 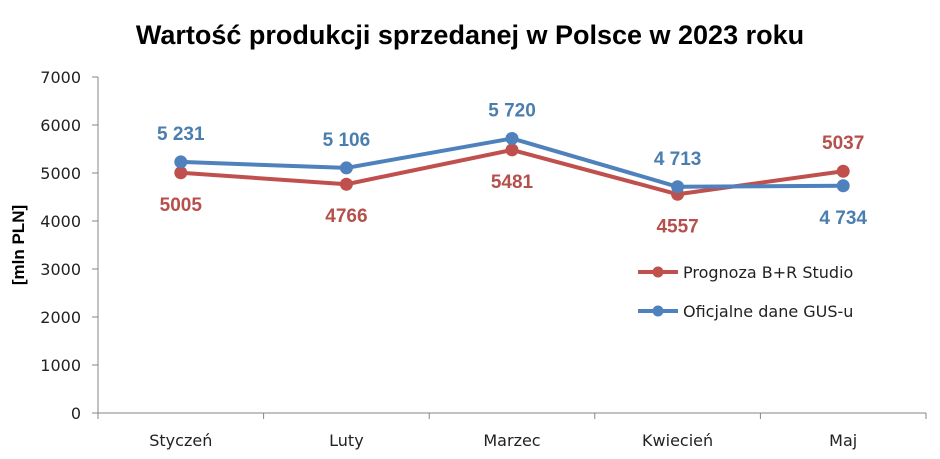 What do you see at coordinates (18, 245) in the screenshot?
I see `y-axis-label: [mln PLN]` at bounding box center [18, 245].